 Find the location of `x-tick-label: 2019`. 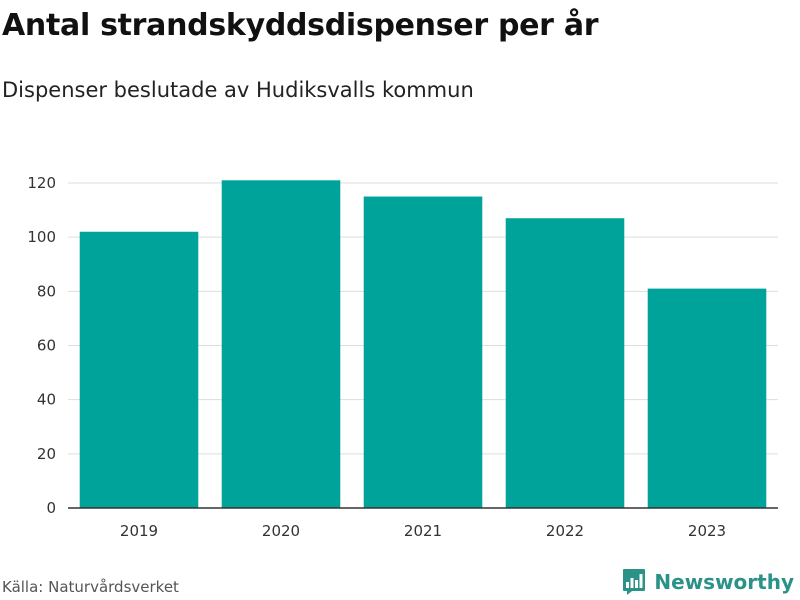

x-tick-label: 2019 is located at coordinates (139, 531).